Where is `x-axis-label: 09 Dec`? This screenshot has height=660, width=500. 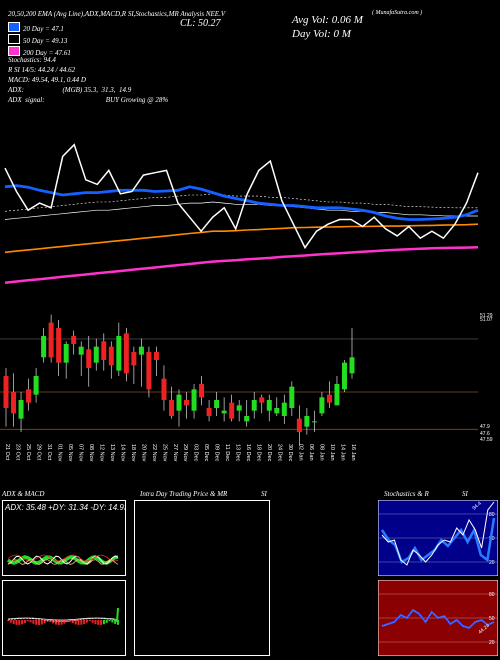
x-axis-label: 09 Dec is located at coordinates (217, 453).